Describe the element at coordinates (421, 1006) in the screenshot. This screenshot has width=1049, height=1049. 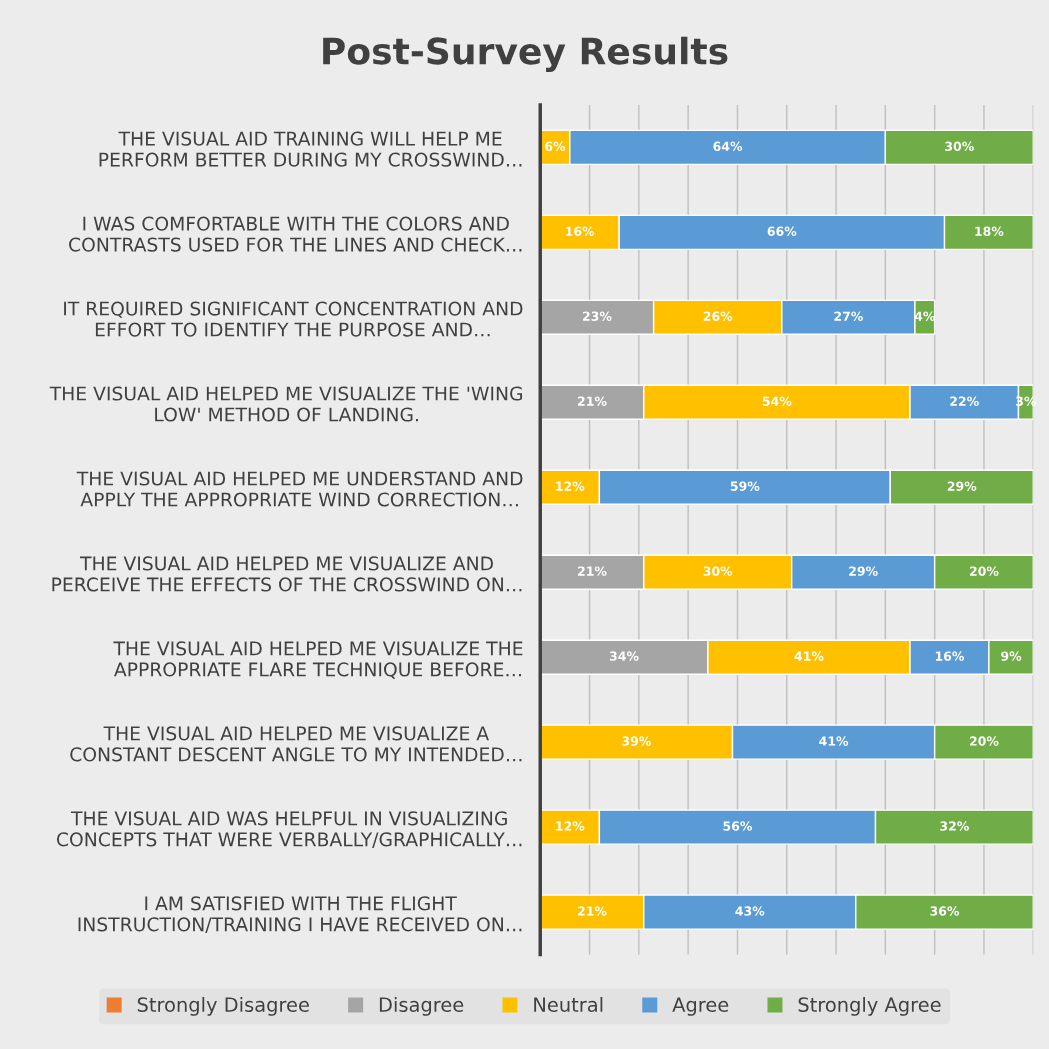
I see `legend-label: Disagree` at that location.